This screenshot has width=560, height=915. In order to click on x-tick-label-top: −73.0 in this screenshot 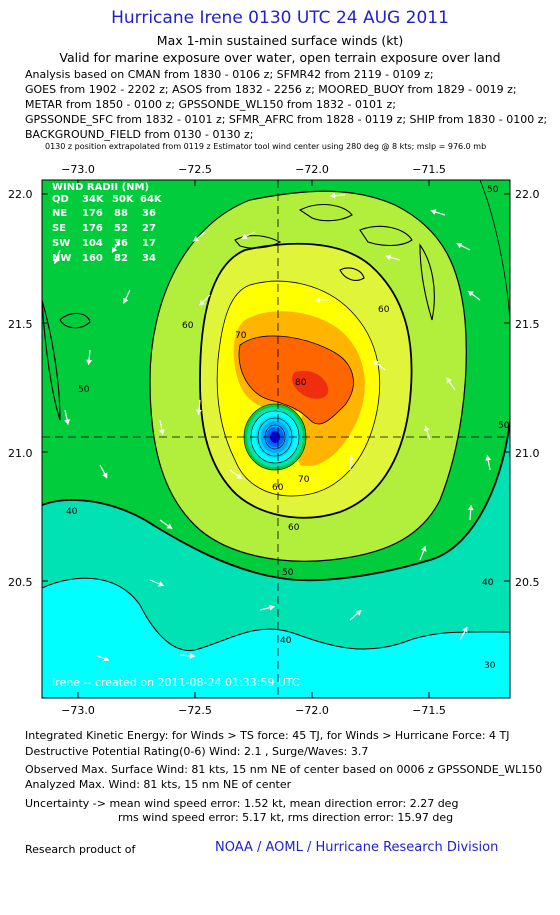, I will do `click(78, 169)`.